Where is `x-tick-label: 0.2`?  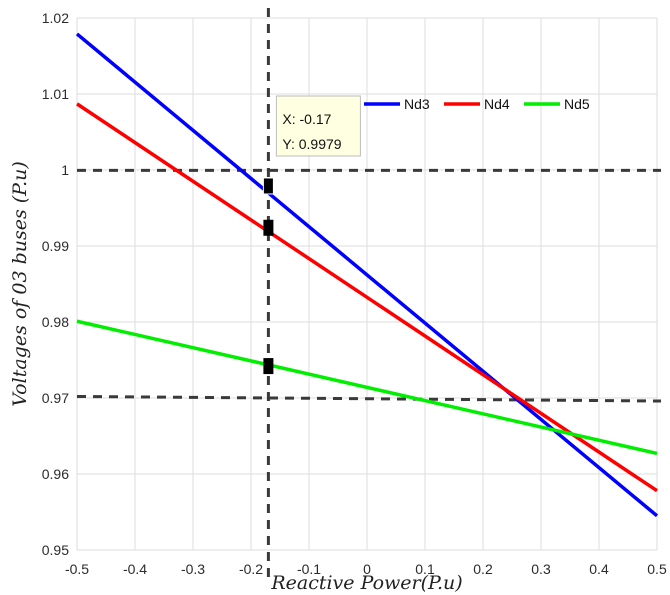 x-tick-label: 0.2 is located at coordinates (483, 569).